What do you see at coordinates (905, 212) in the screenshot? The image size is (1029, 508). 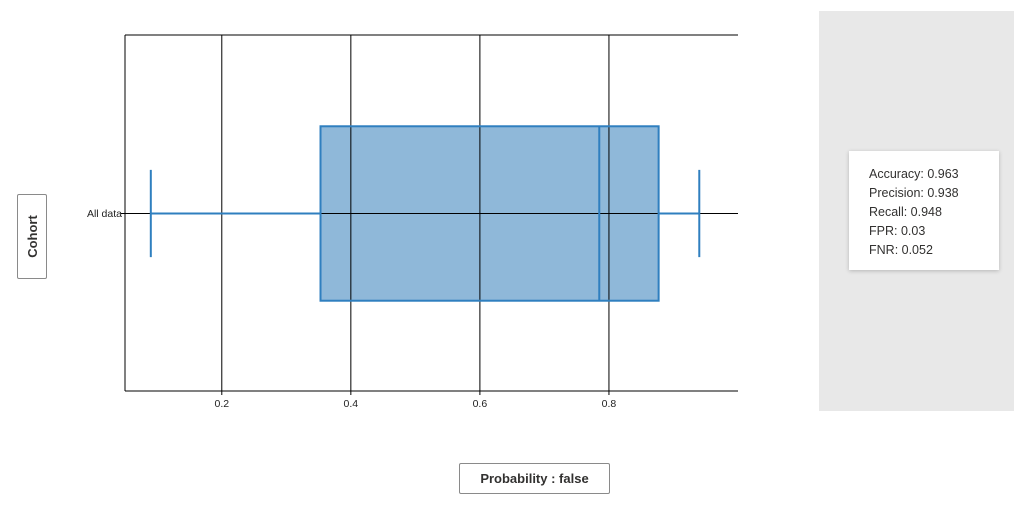 I see `metric-recall: Recall: 0.948` at bounding box center [905, 212].